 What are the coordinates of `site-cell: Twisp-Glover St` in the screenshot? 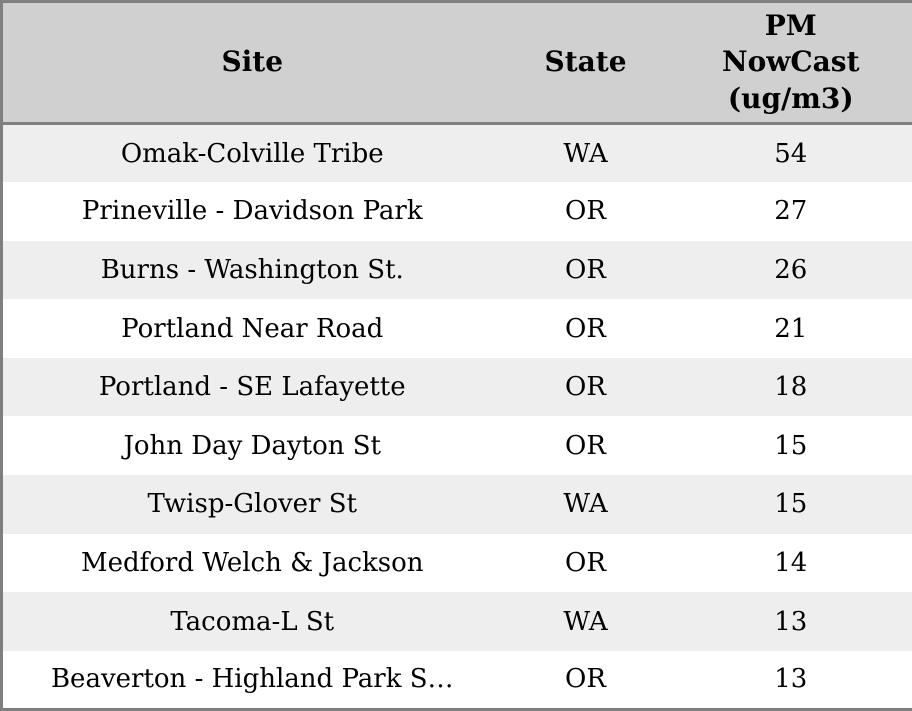 It's located at (252, 504).